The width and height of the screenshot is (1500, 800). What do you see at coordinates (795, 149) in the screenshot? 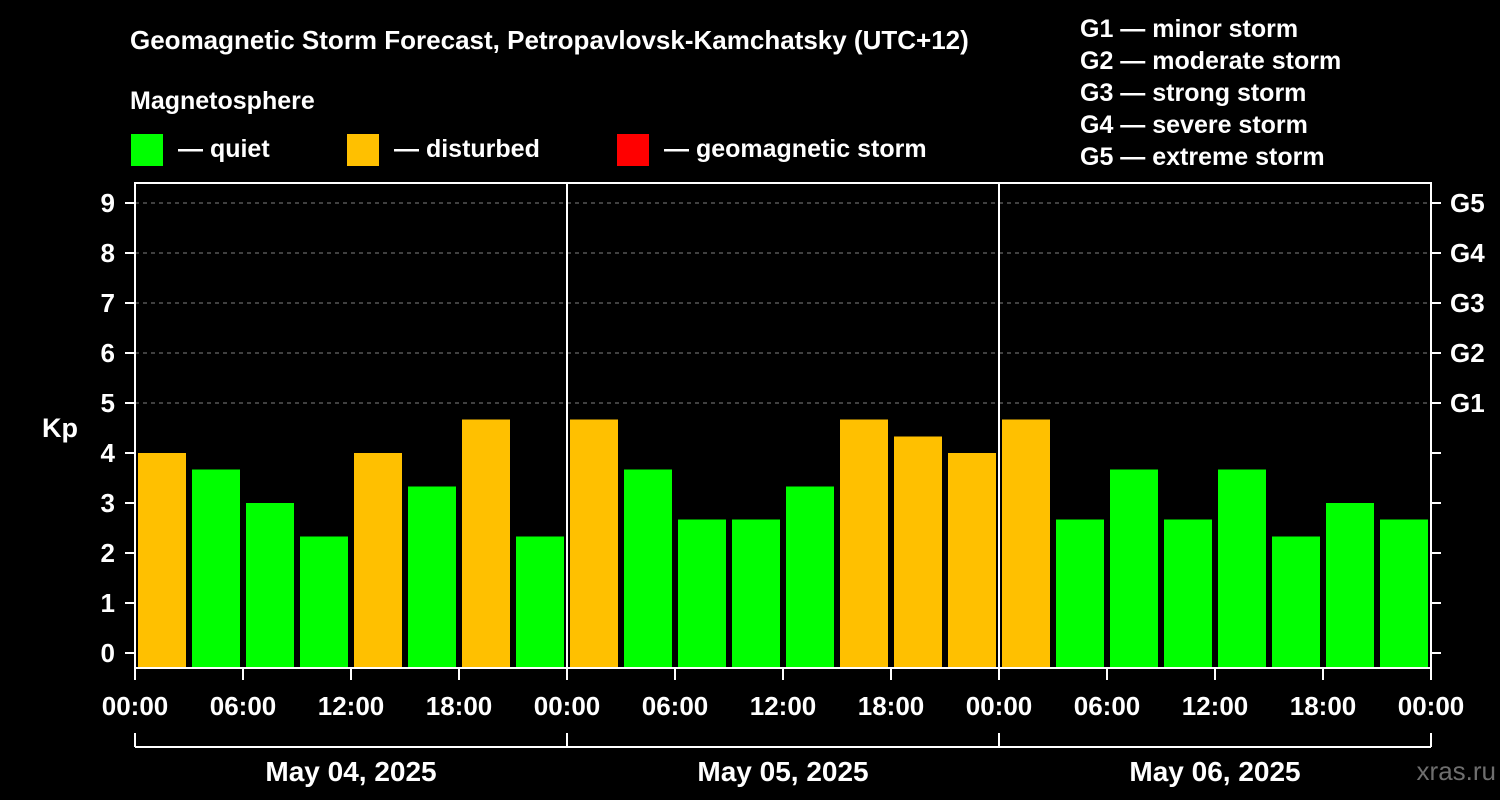
I see `legend-label-storm: — geomagnetic storm` at bounding box center [795, 149].